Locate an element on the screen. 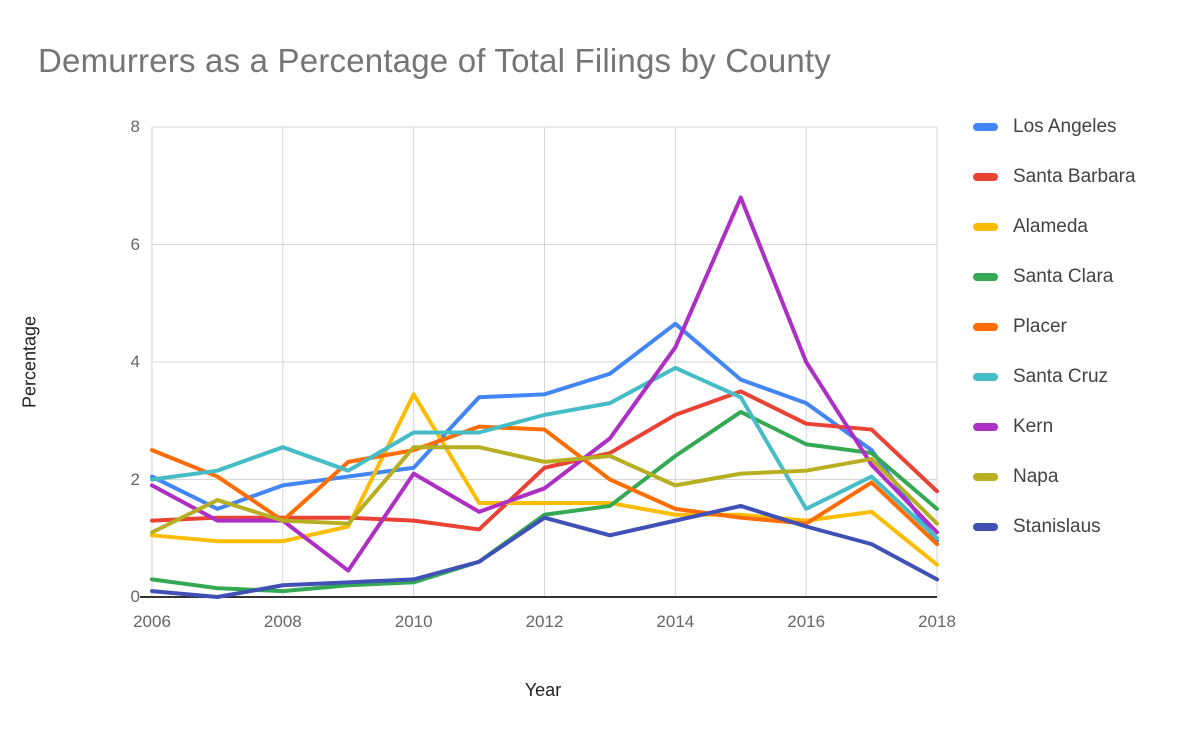 The image size is (1200, 742). legend-item-stanislaus: Stanislaus is located at coordinates (1037, 527).